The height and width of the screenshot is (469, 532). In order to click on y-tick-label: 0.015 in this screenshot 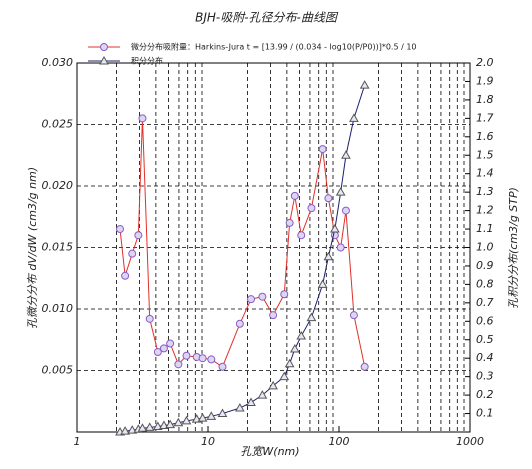, I will do `click(58, 247)`.